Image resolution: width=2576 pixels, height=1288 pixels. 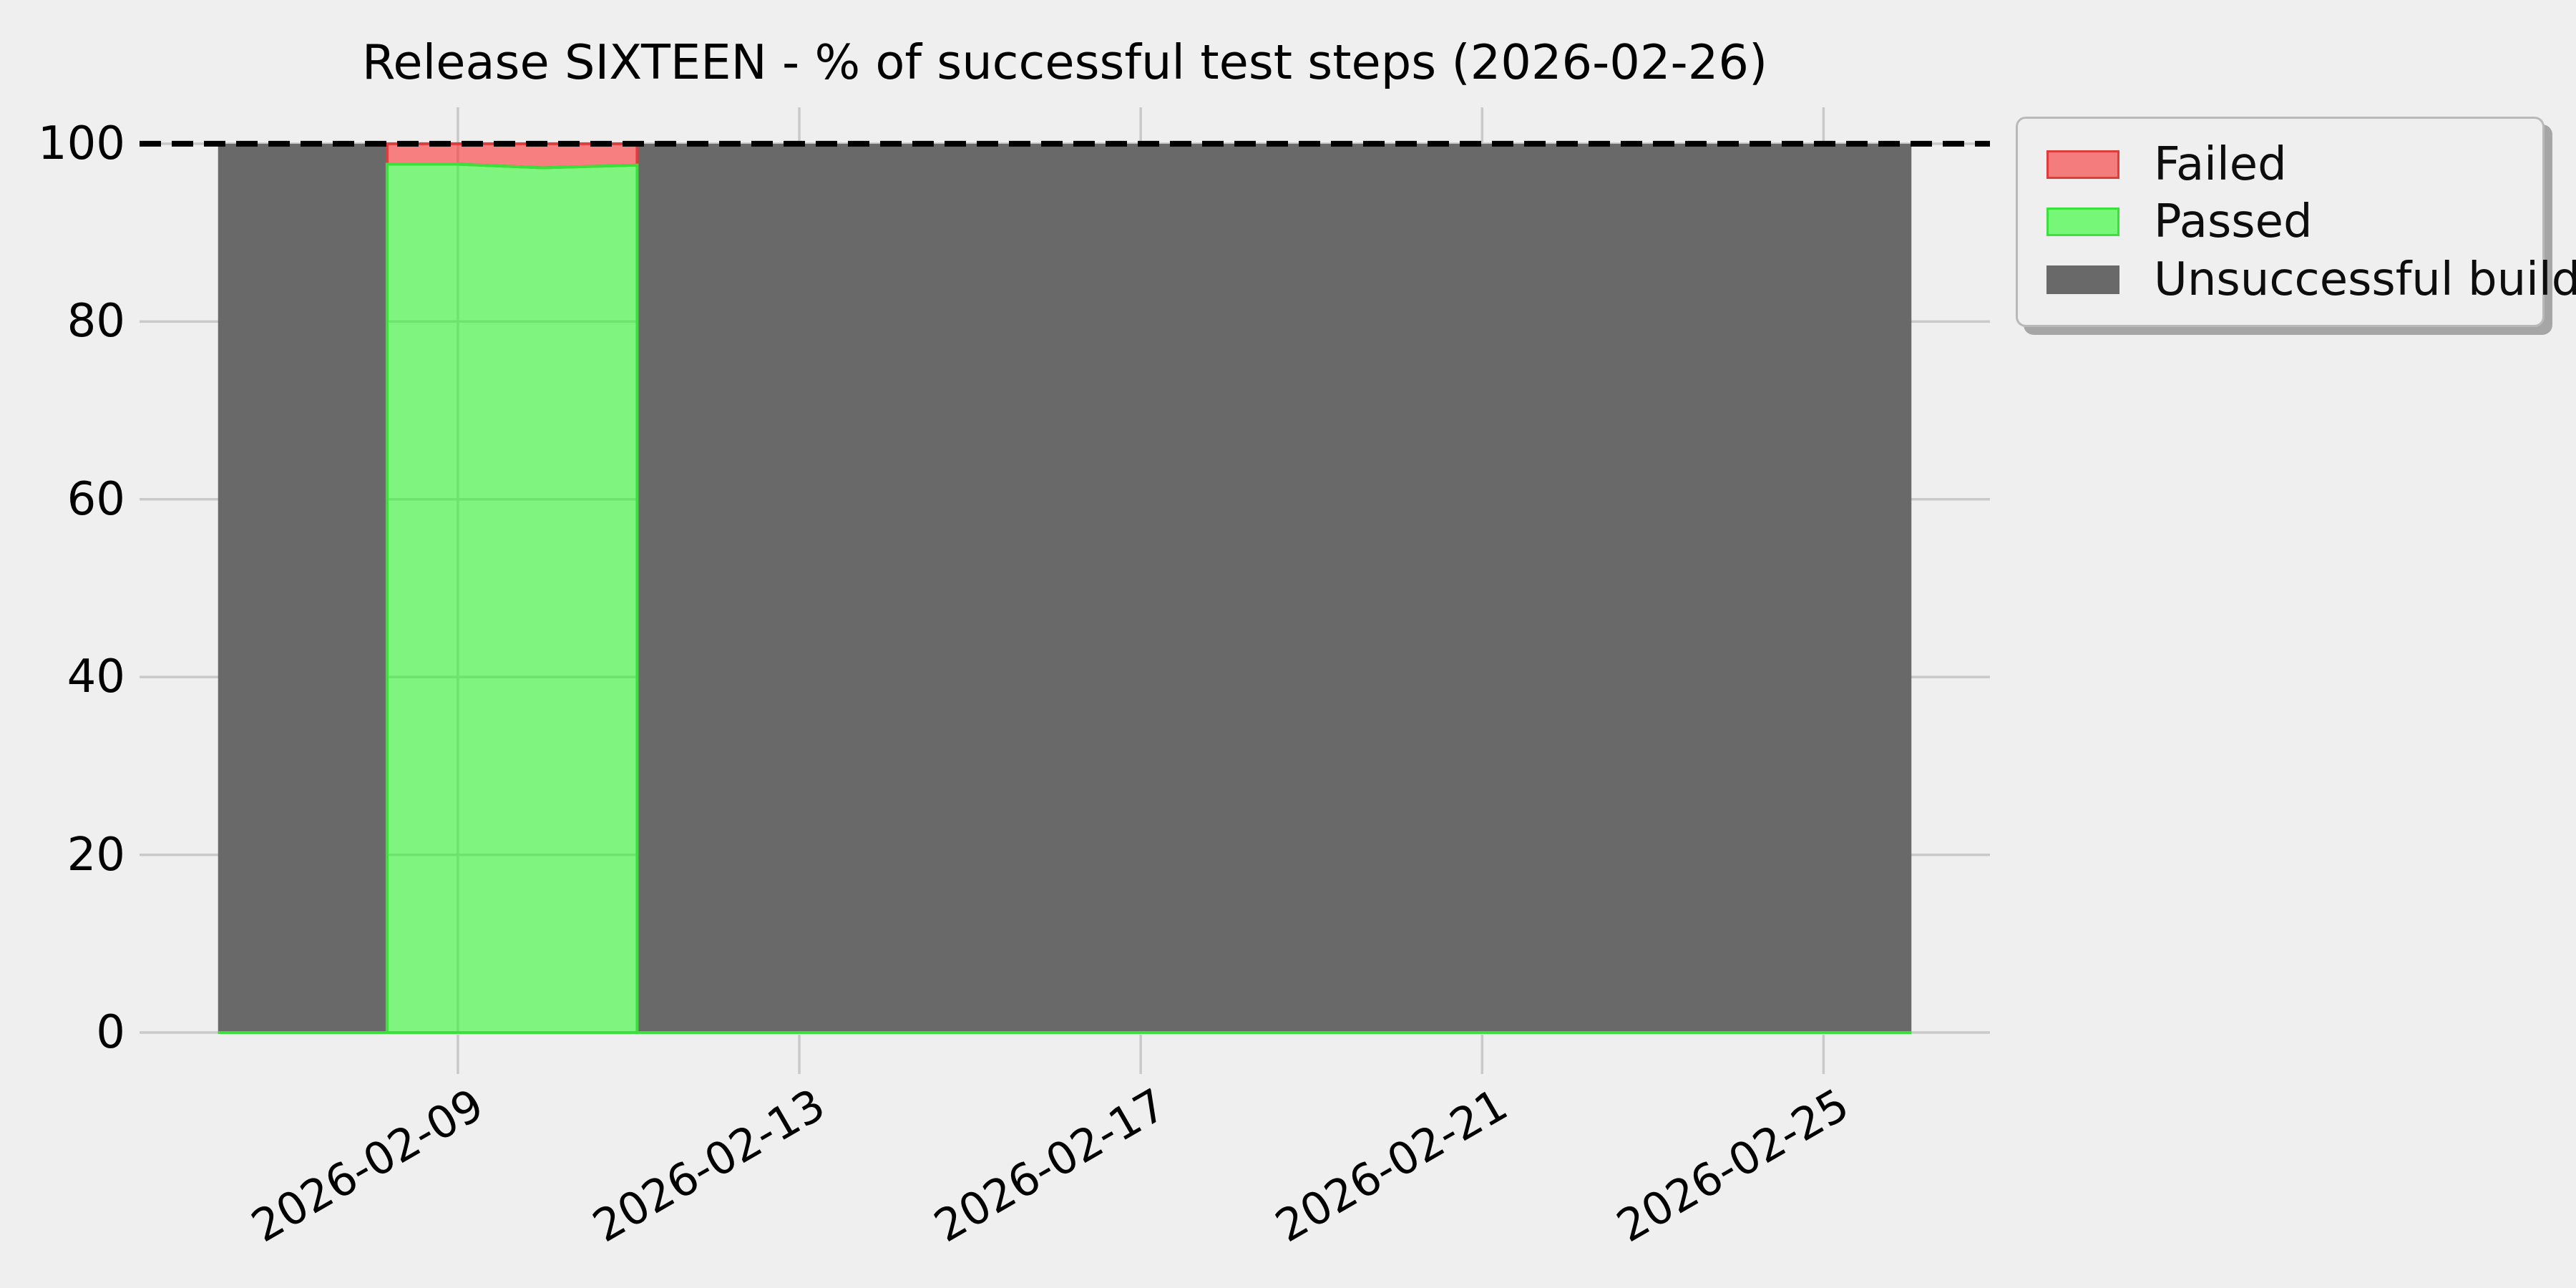 What do you see at coordinates (96, 677) in the screenshot?
I see `y-tick-label: 40` at bounding box center [96, 677].